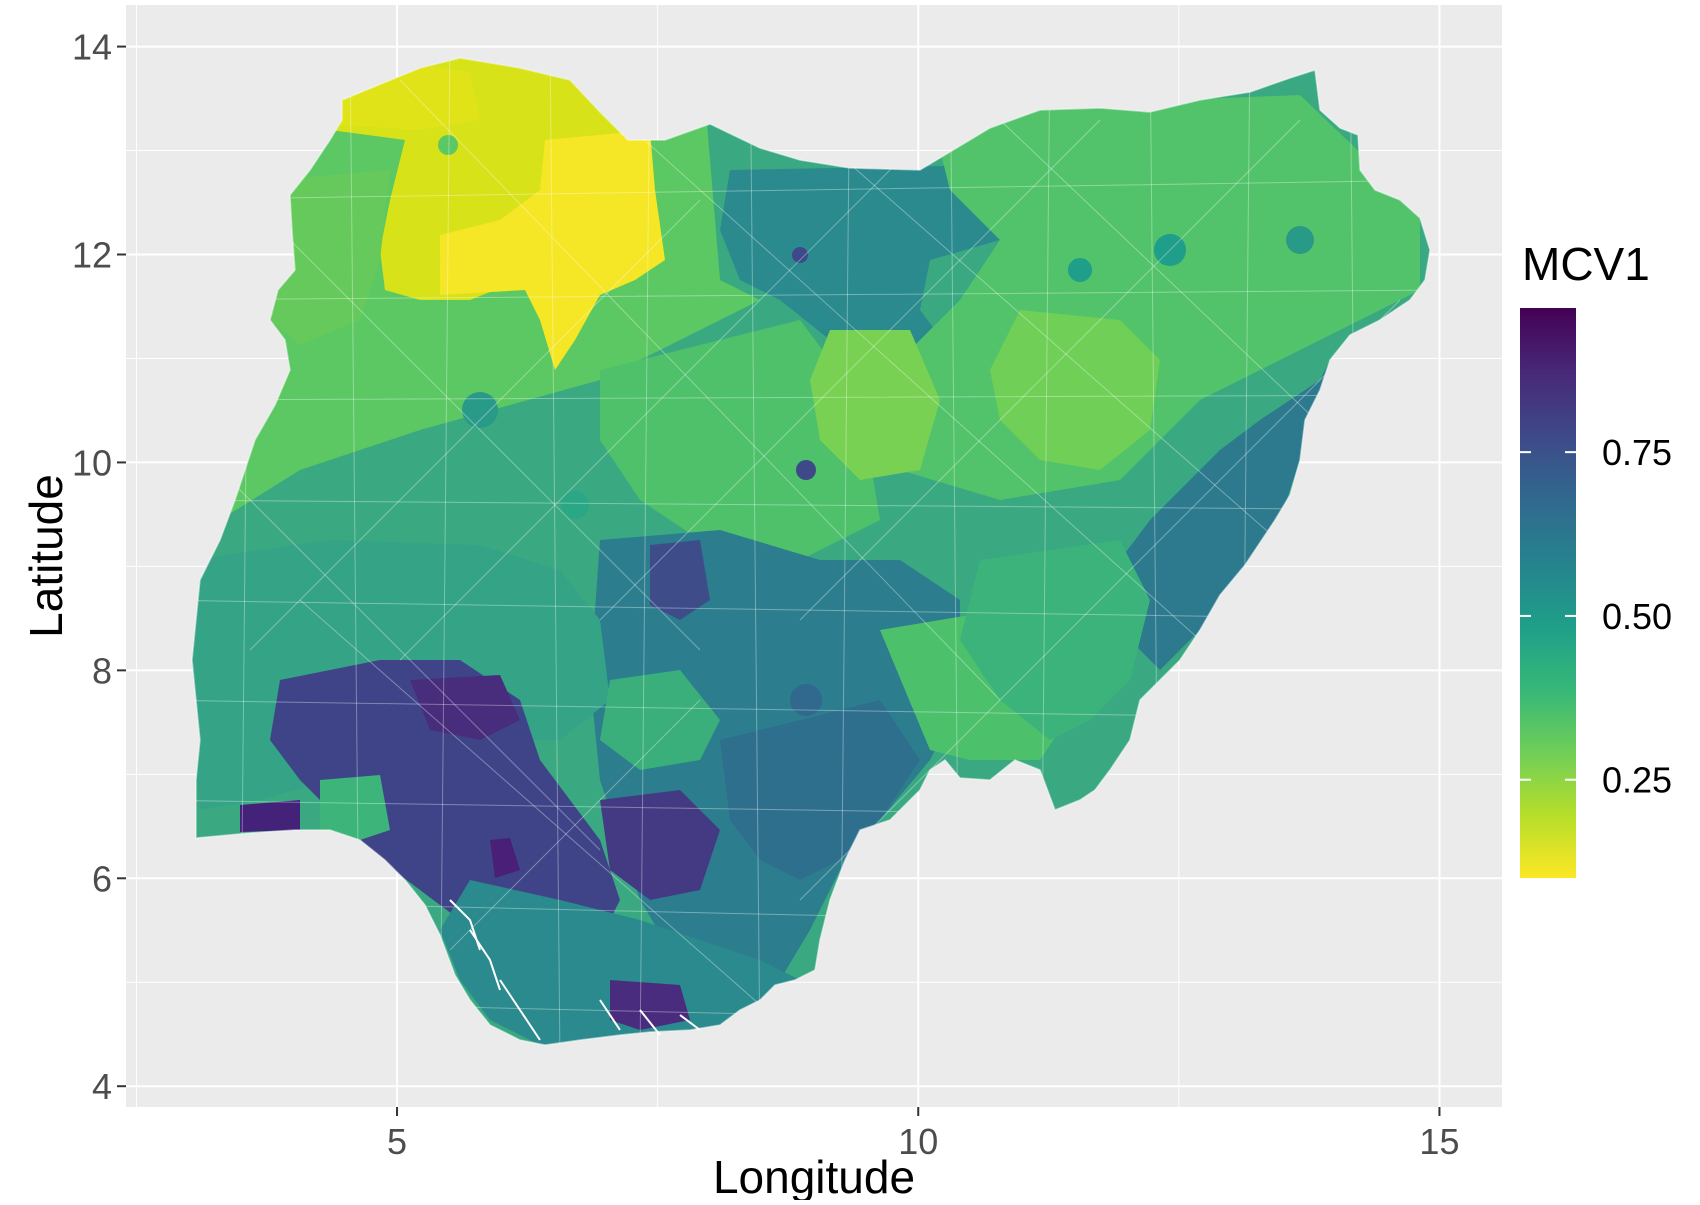 This screenshot has height=1205, width=1700. I want to click on y-axis-title: Latitude, so click(46, 556).